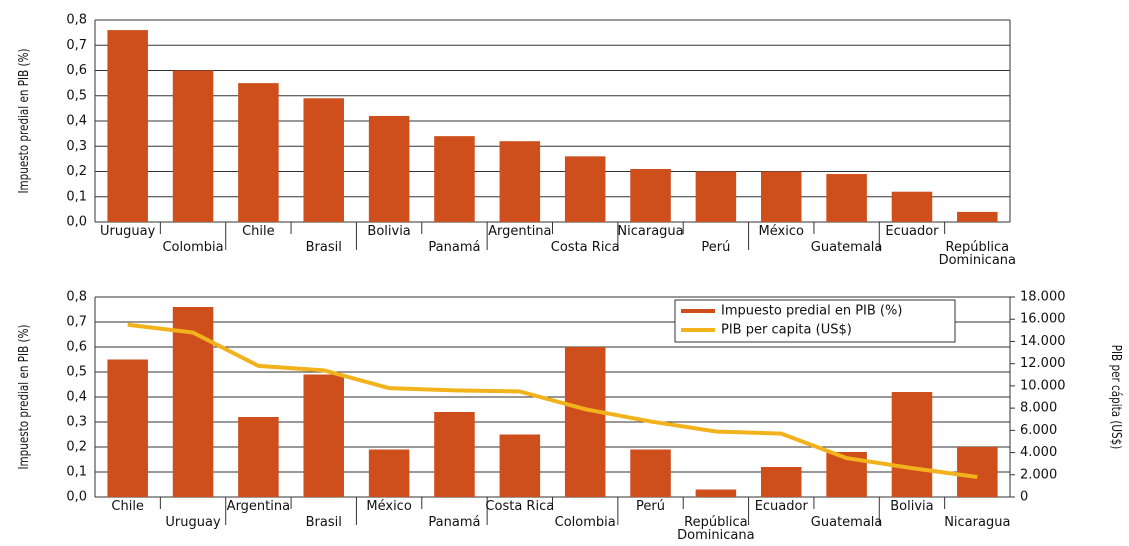 The height and width of the screenshot is (546, 1129). What do you see at coordinates (1043, 363) in the screenshot?
I see `y2-tick-label: 12.000` at bounding box center [1043, 363].